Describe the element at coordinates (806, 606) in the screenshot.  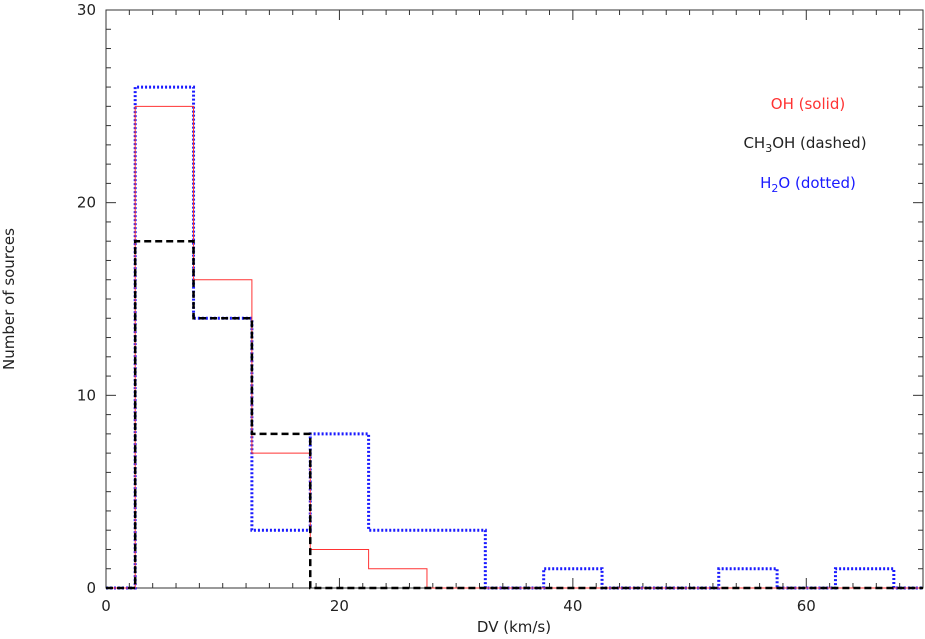
I see `x-tick-label: 60` at that location.